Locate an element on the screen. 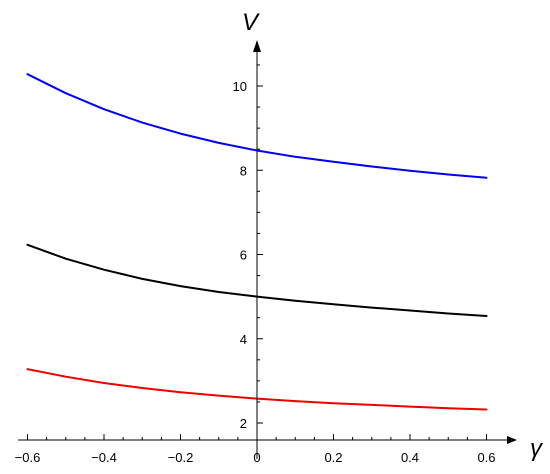 The height and width of the screenshot is (474, 550). x-axis-label: γ is located at coordinates (537, 448).